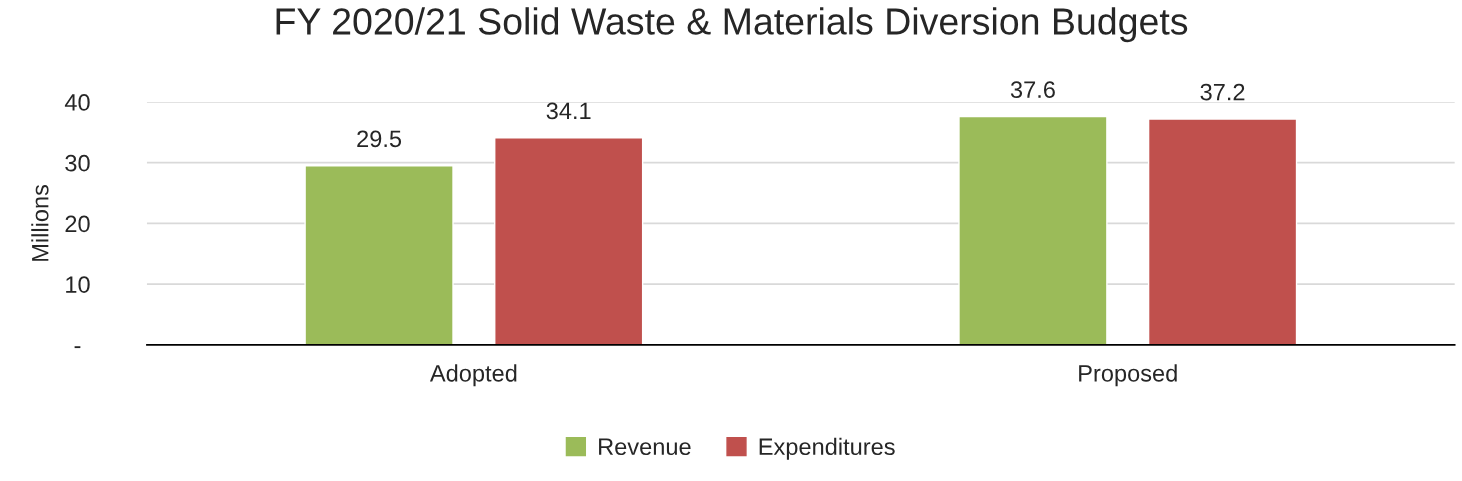 This screenshot has height=481, width=1462. I want to click on chart-title: FY 2020/21 Solid Waste & Materials Diversion Budgets, so click(732, 25).